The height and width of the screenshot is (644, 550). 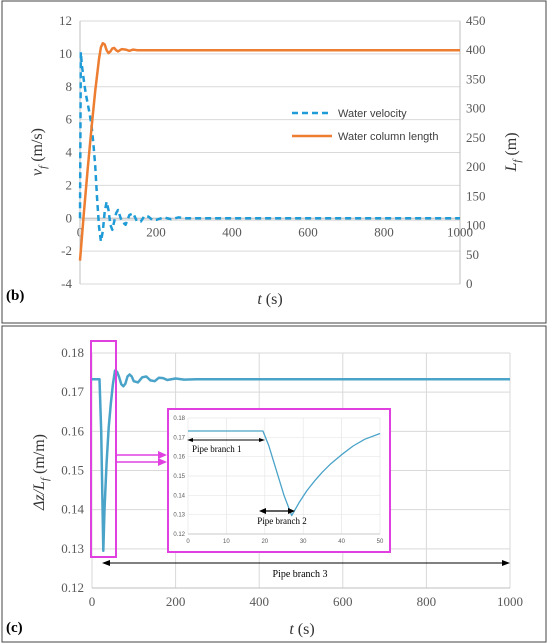 I want to click on legend-label-water-velocity: Water velocity, so click(x=372, y=114).